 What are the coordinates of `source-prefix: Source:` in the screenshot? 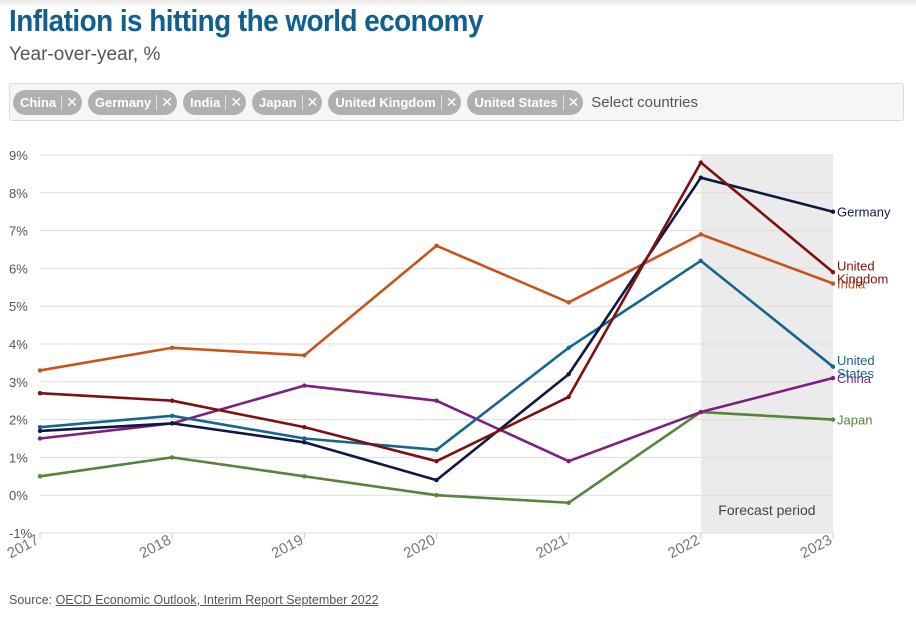 It's located at (32, 600).